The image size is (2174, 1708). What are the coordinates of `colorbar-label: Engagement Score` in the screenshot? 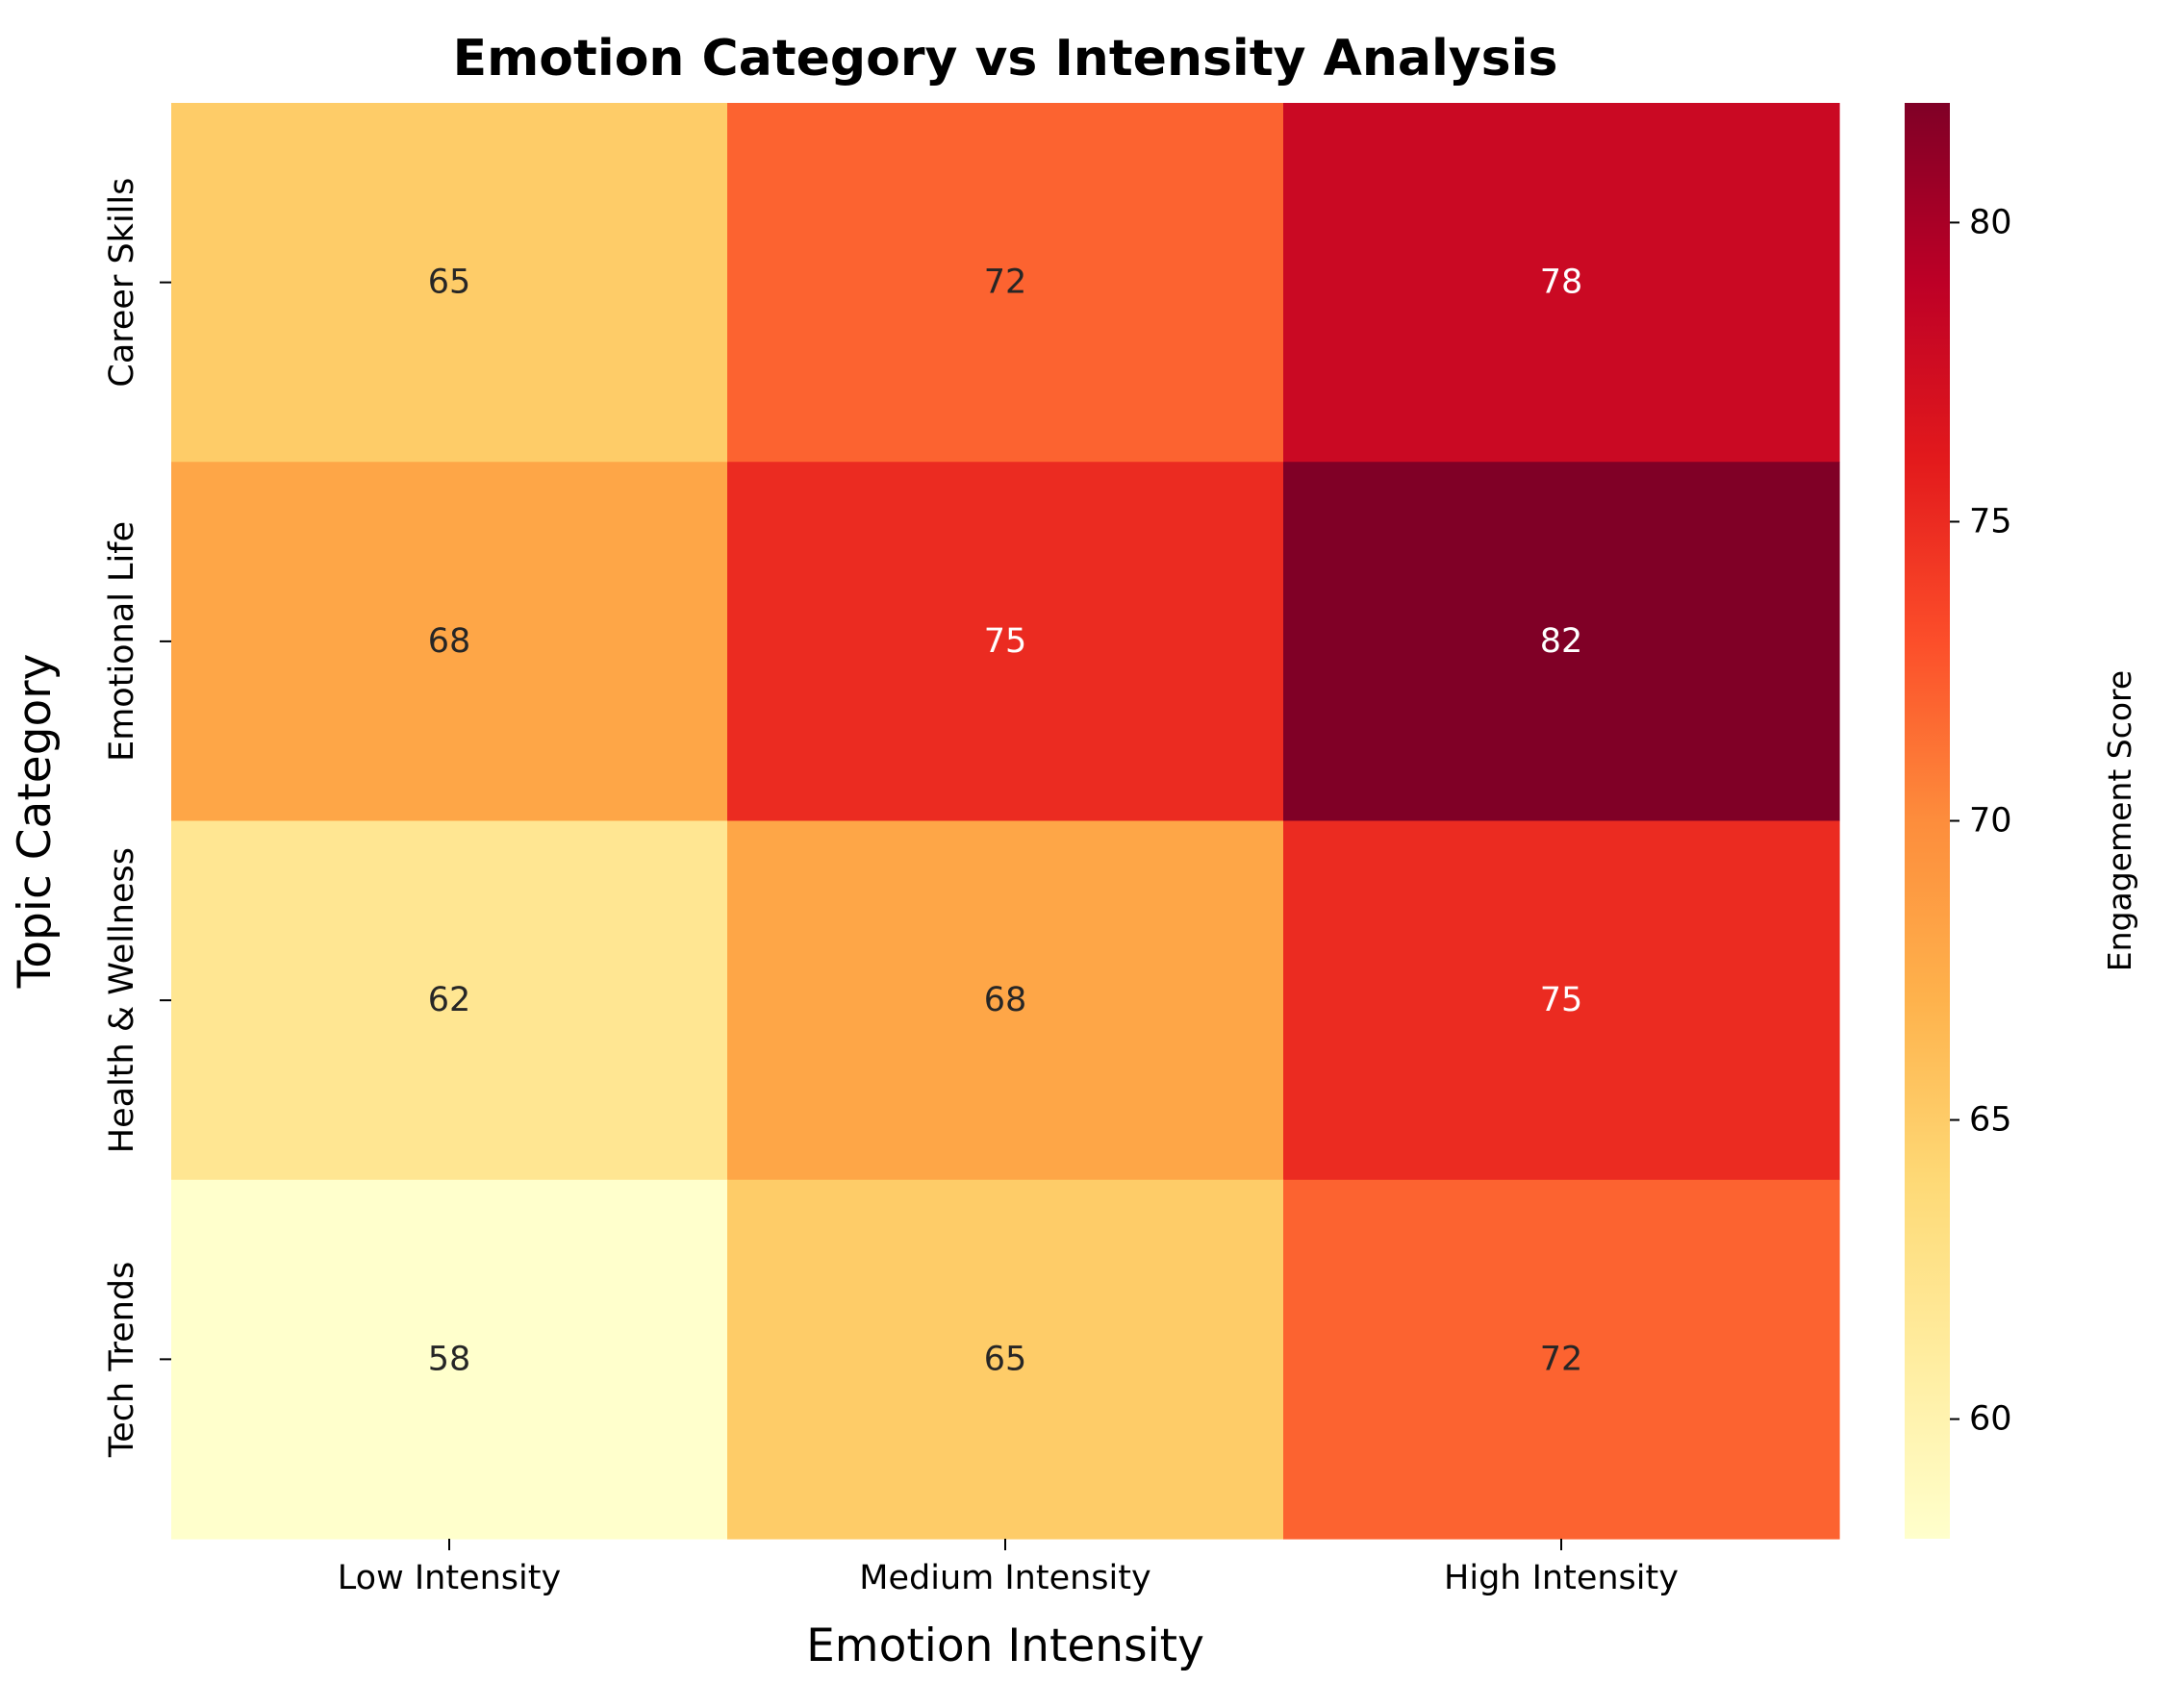 It's located at (2119, 820).